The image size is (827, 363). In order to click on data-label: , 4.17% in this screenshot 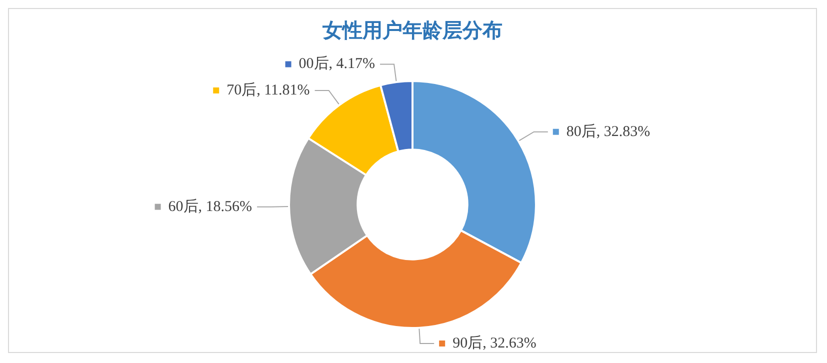, I will do `click(352, 64)`.